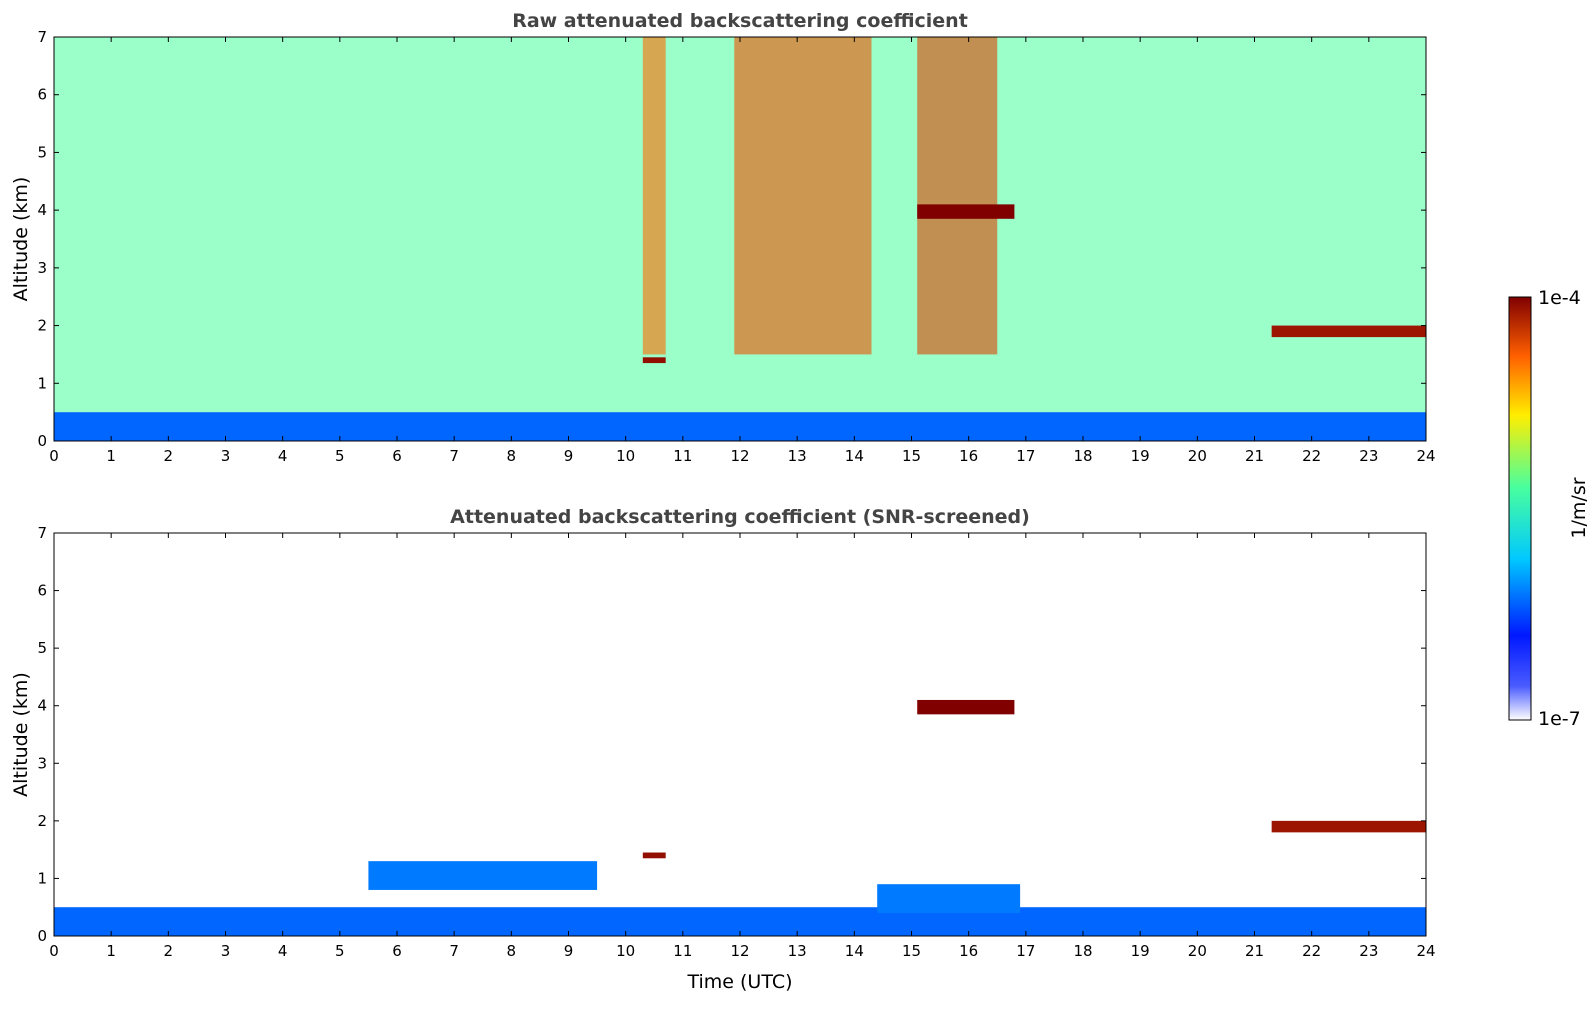  What do you see at coordinates (1549, 508) in the screenshot?
I see `colorbar: 1e-4 1e-7 1/m/sr` at bounding box center [1549, 508].